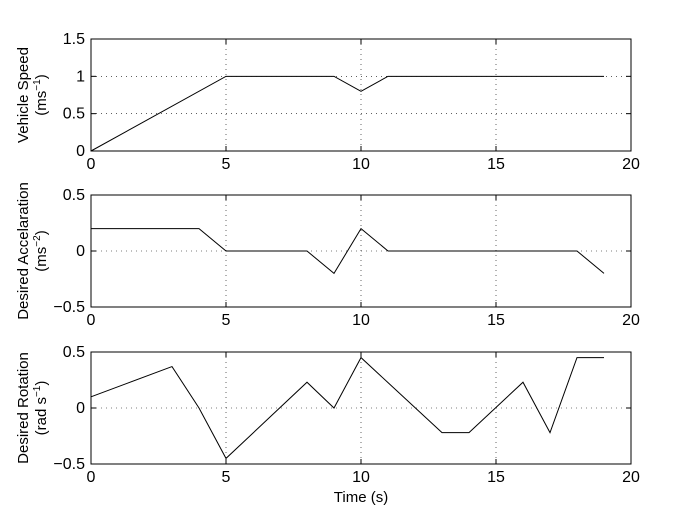  Describe the element at coordinates (80, 76) in the screenshot. I see `y-tick-label: 1` at that location.